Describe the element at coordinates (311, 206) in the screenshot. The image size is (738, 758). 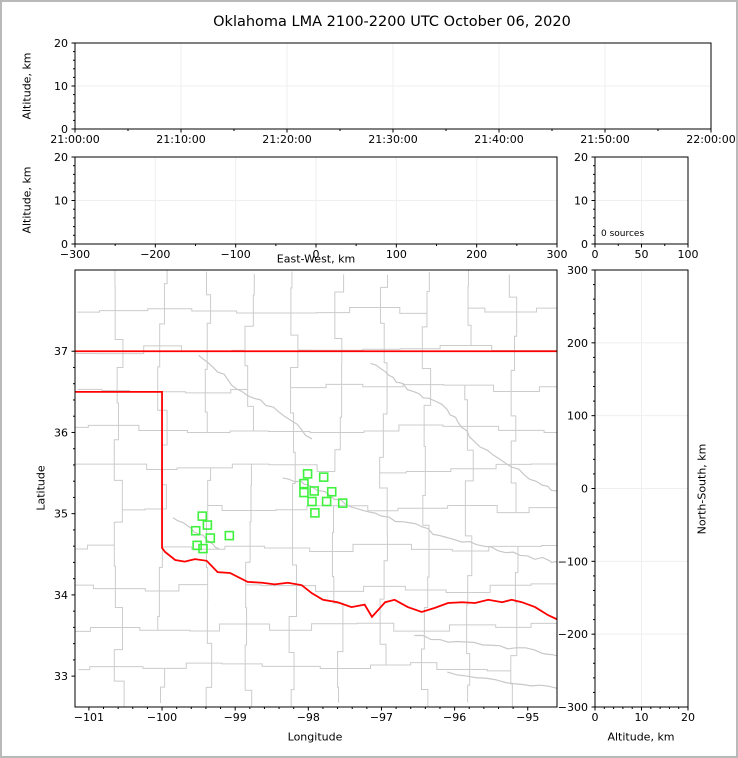
I see `panel-eastwest-altitude: −300 −200 −100 0 100 200 300 0 10 20` at that location.